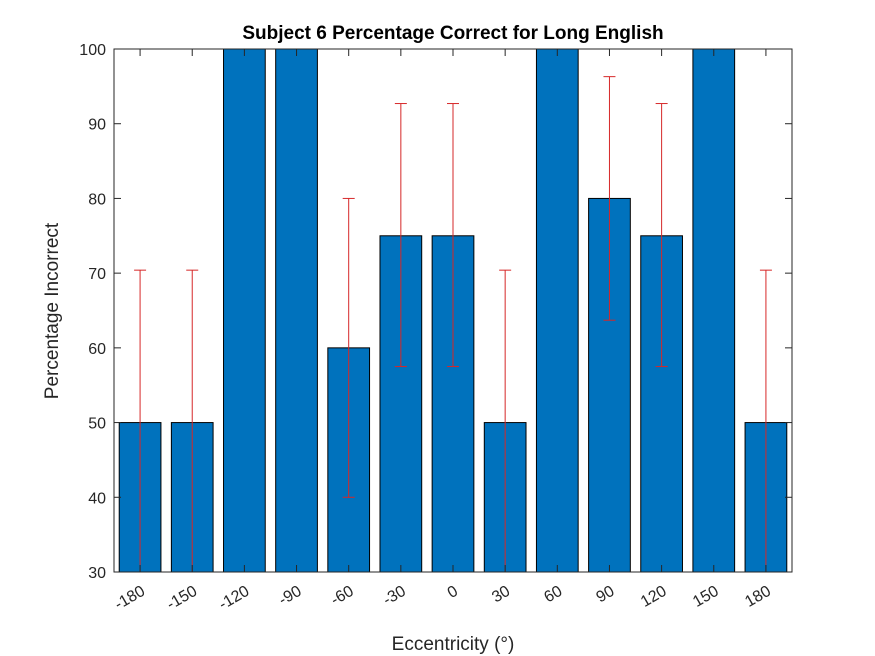 This screenshot has height=656, width=875. Describe the element at coordinates (706, 597) in the screenshot. I see `x-tick-label-150: 150` at that location.